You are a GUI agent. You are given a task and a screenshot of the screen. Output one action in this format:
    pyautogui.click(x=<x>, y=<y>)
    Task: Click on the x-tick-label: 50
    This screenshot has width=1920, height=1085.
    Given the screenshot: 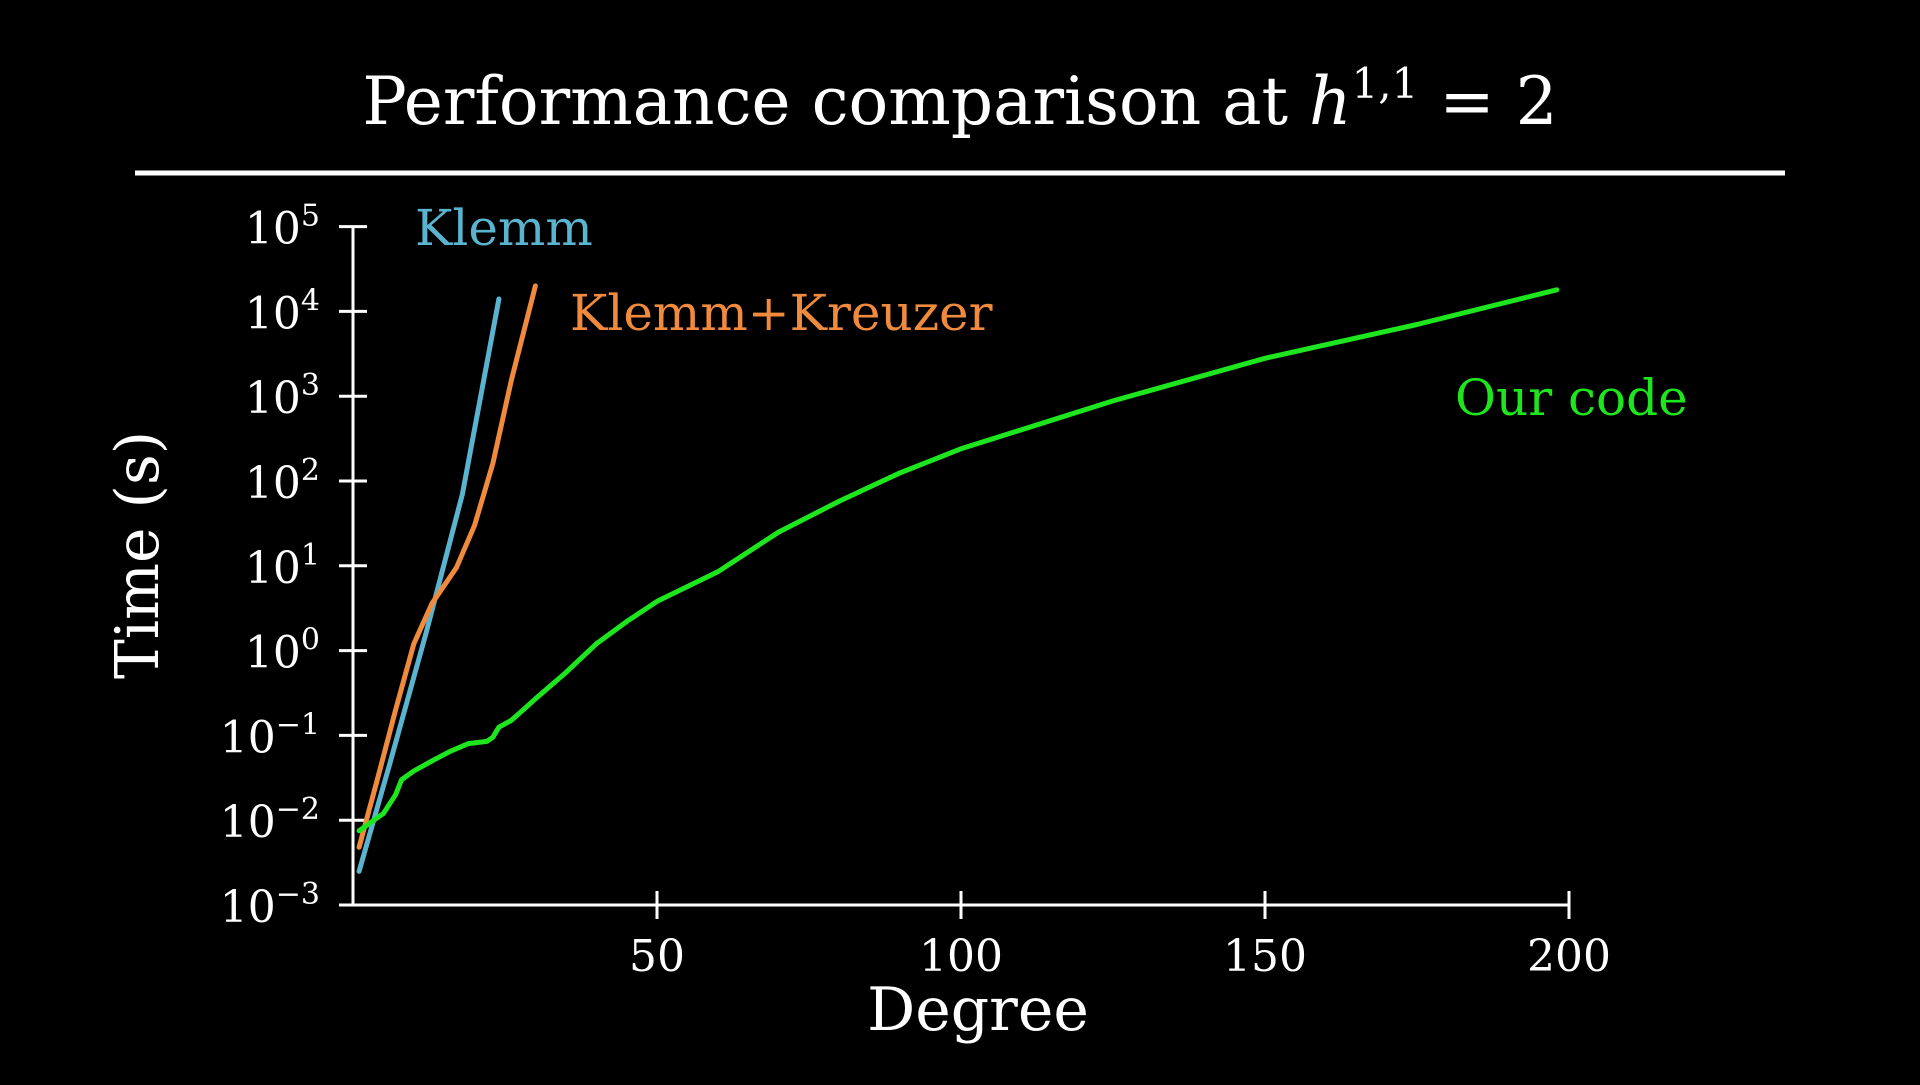 What is the action you would take?
    pyautogui.click(x=657, y=956)
    